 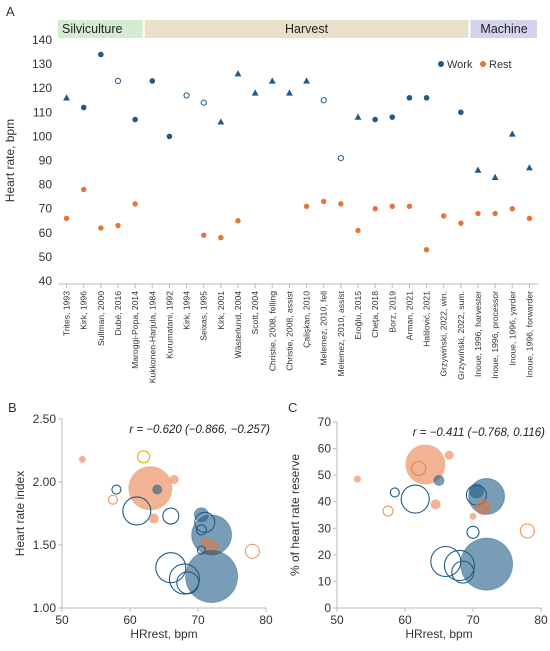 What do you see at coordinates (20, 513) in the screenshot?
I see `y-axis-label: Heart rate index` at bounding box center [20, 513].